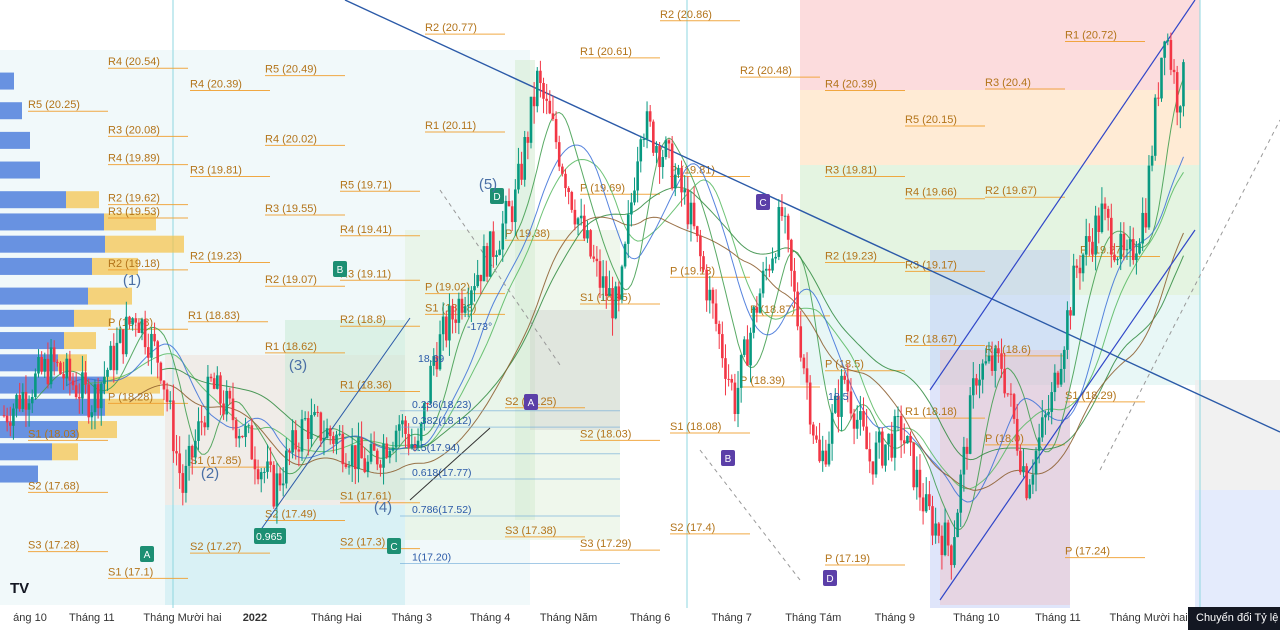  I want to click on pivot-label: R2 (20.48), so click(766, 71).